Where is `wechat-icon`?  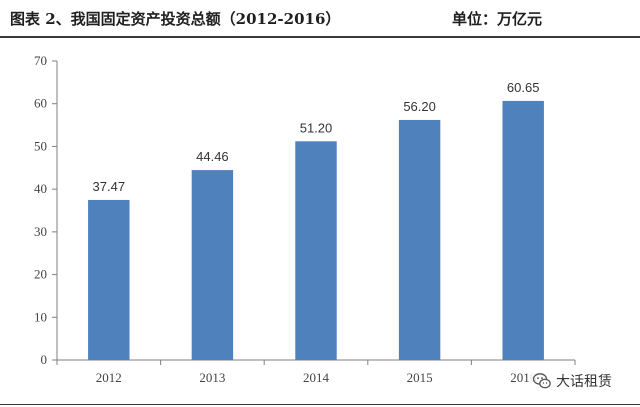
wechat-icon is located at coordinates (541, 381).